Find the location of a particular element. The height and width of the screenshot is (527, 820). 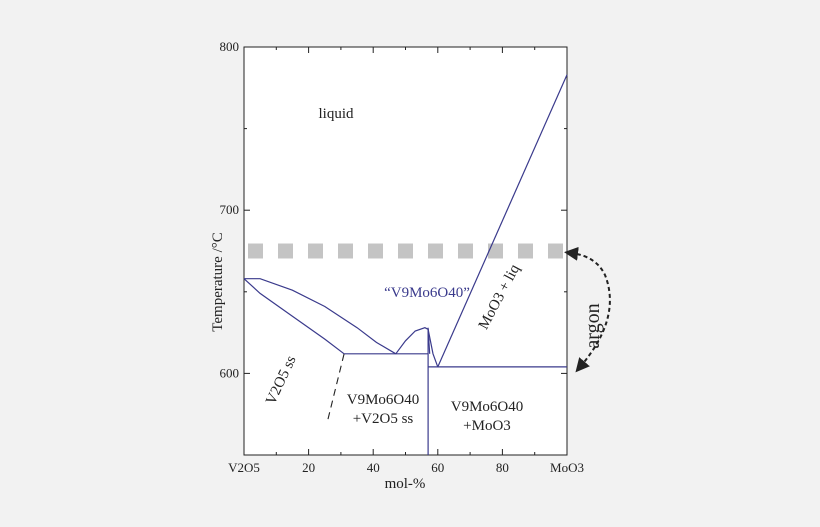

moo3-liquidus is located at coordinates (502, 221).